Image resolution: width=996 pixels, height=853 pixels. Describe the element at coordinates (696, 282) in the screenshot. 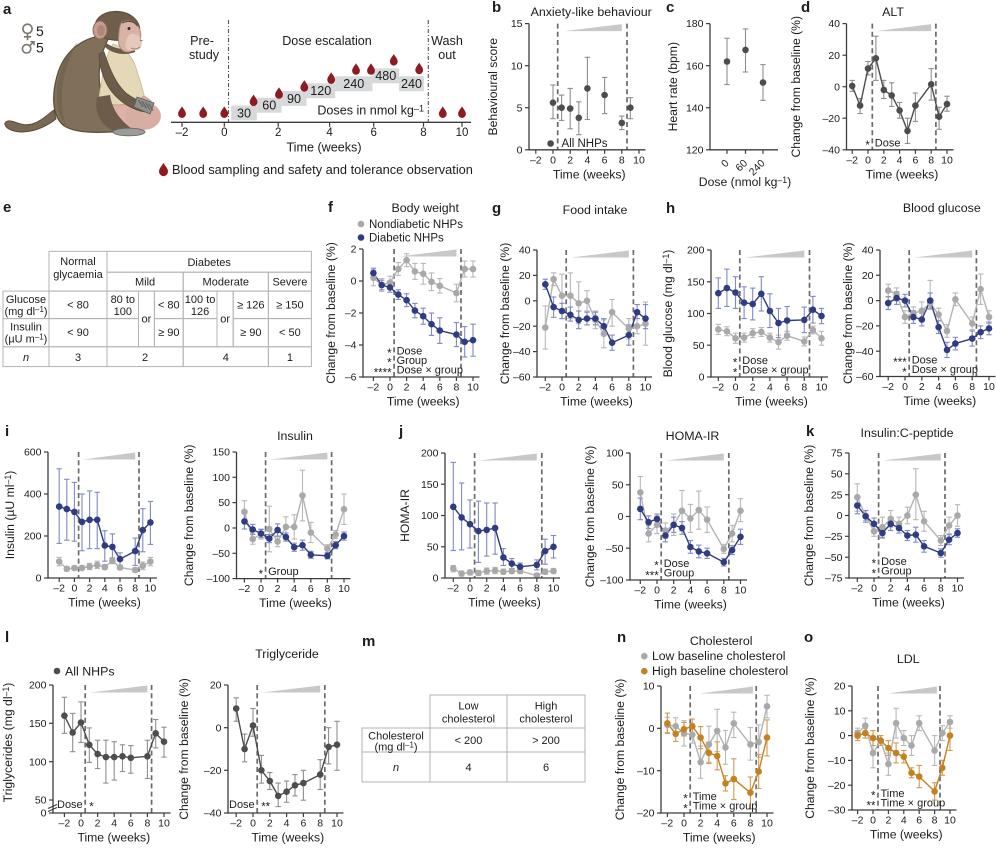

I see `svg-text: 150` at that location.